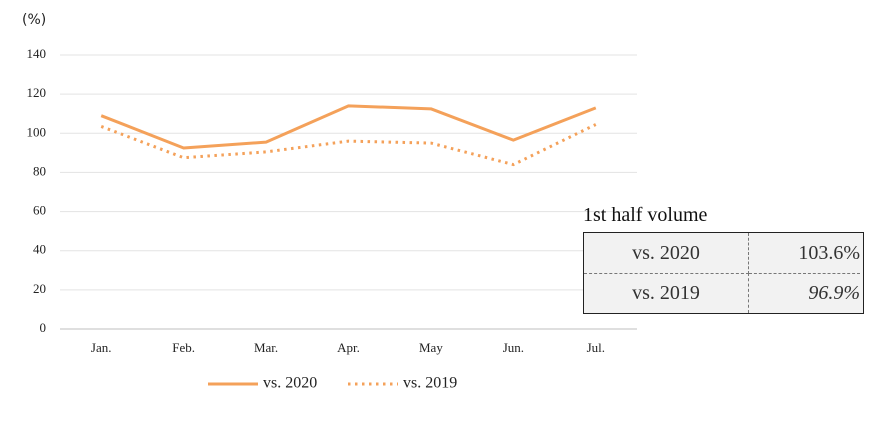 The image size is (871, 433). What do you see at coordinates (39, 288) in the screenshot?
I see `y-tick-label: 20` at bounding box center [39, 288].